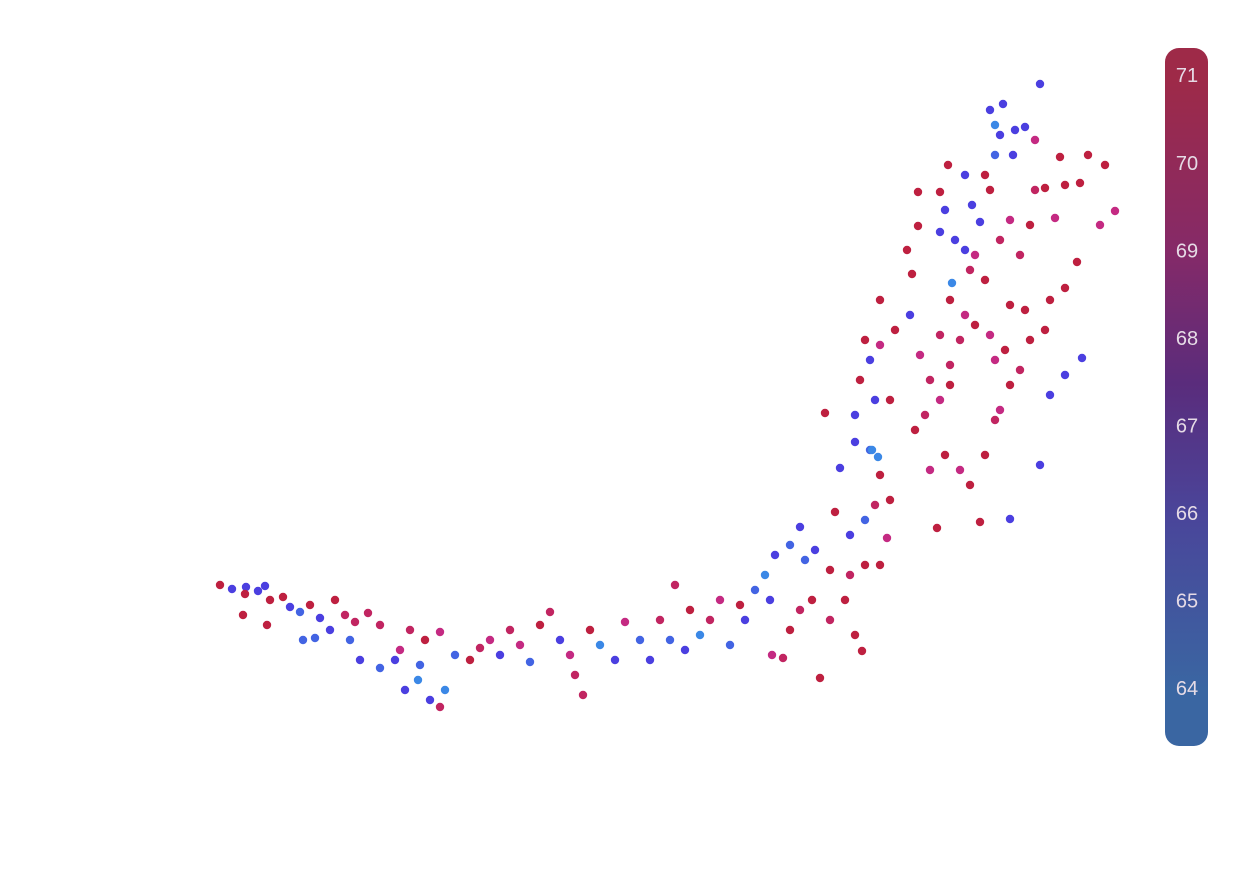  Describe the element at coordinates (1187, 339) in the screenshot. I see `colorbar-tick-label: 68` at that location.